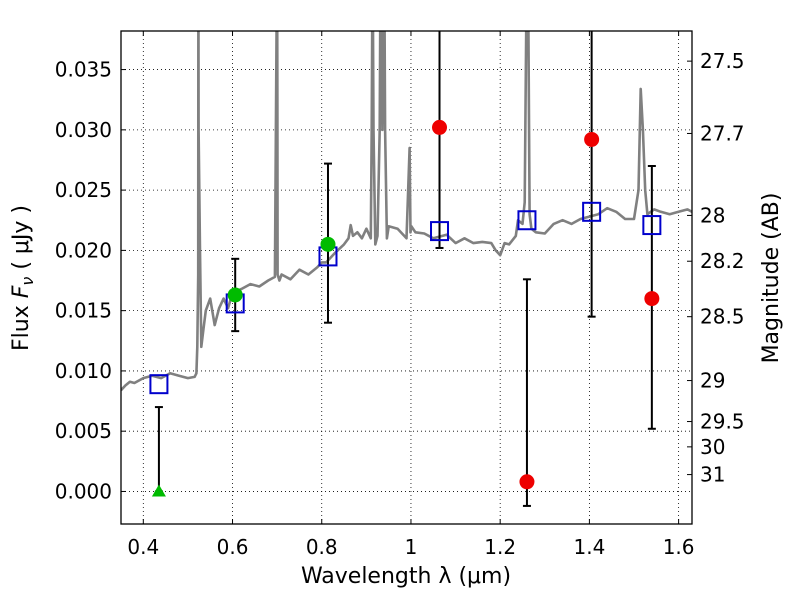  What do you see at coordinates (722, 61) in the screenshot?
I see `mag-tick-label: 27.5` at bounding box center [722, 61].